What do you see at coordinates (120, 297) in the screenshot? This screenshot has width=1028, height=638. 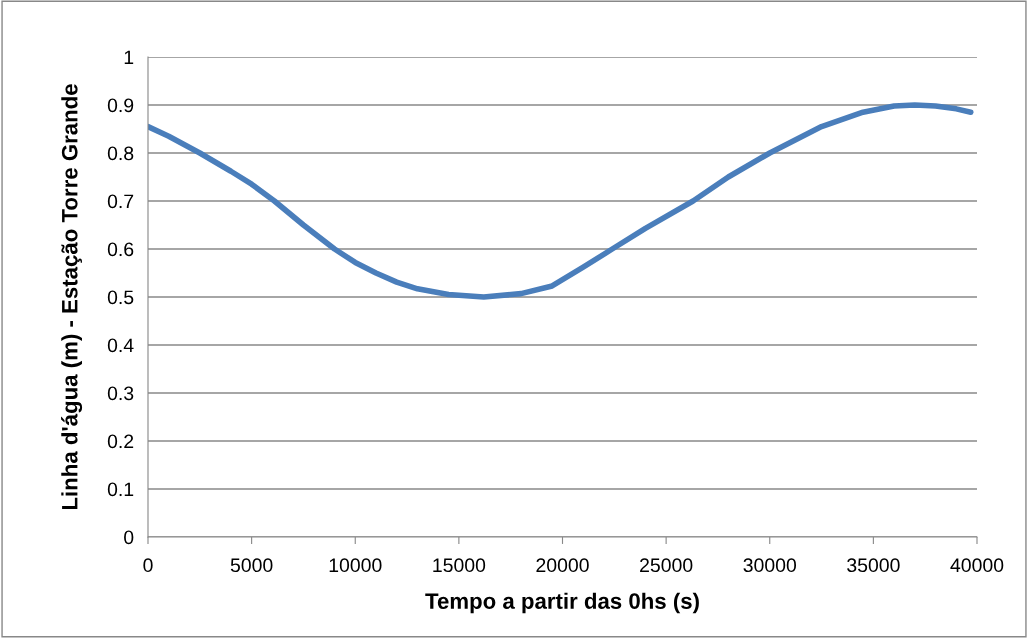 I see `y-tick-label: 0.5` at bounding box center [120, 297].